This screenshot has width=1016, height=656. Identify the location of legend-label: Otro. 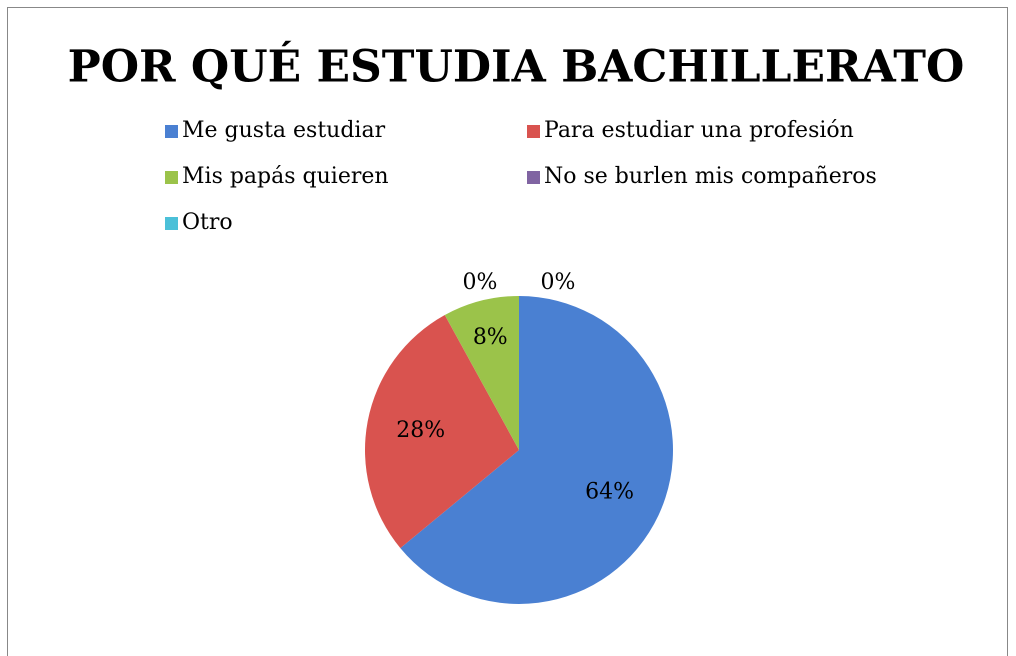
(207, 222).